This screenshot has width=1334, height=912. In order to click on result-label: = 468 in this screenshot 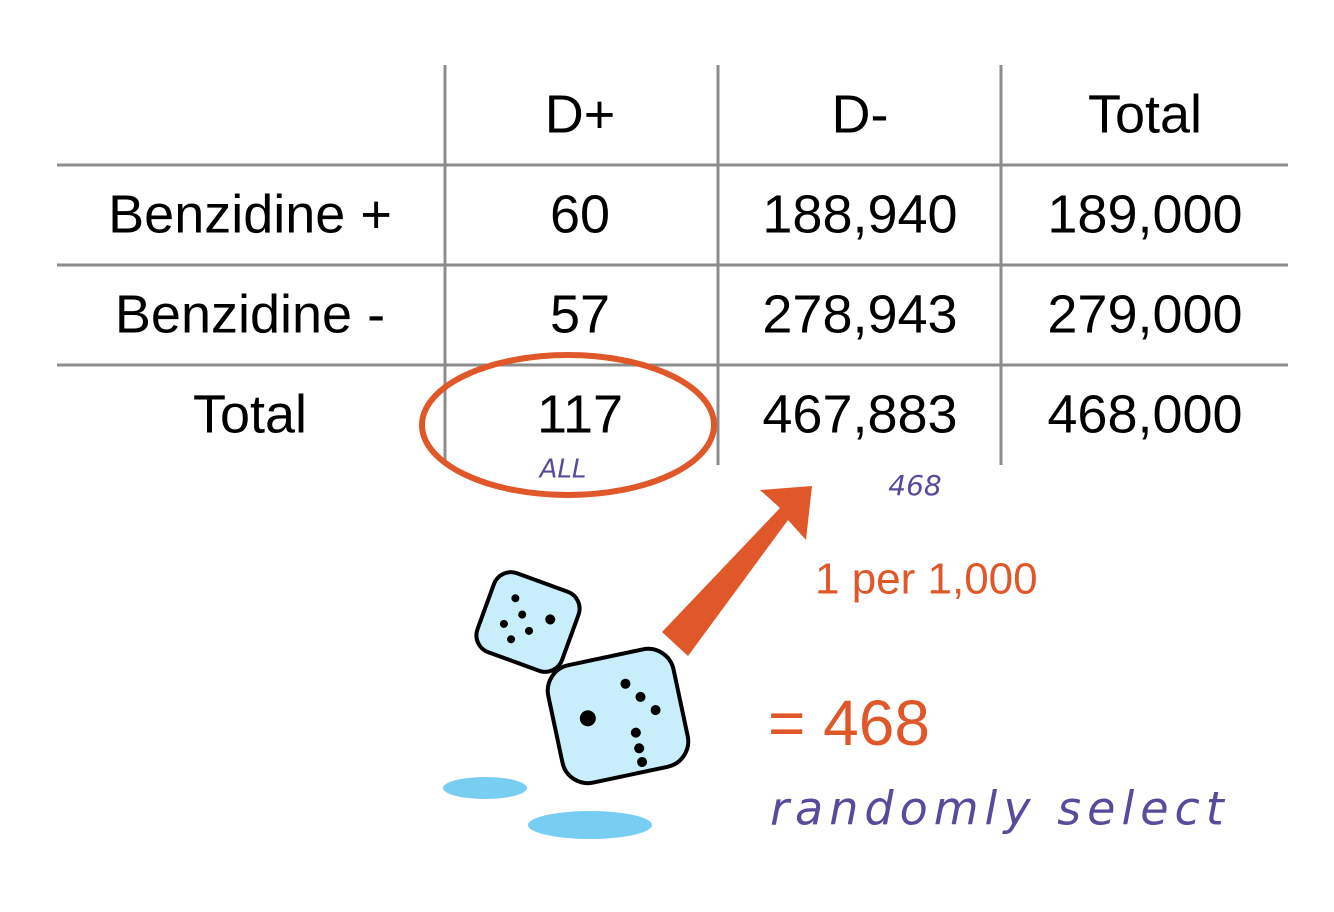, I will do `click(849, 723)`.